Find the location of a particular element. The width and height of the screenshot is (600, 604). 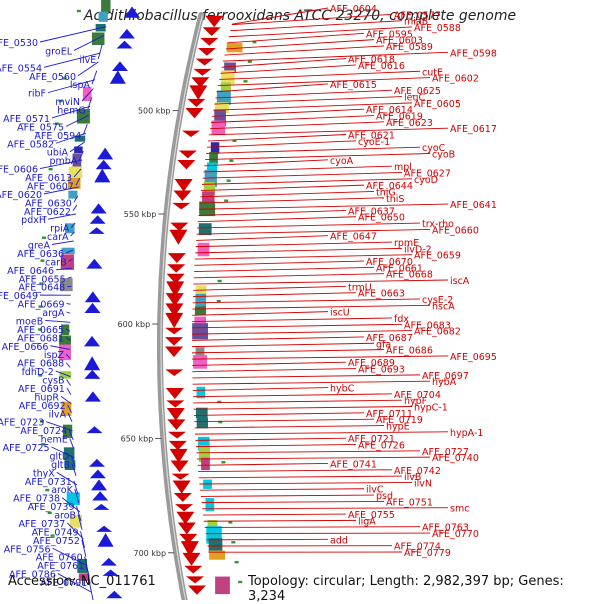

gene-label-forward: AFE_0598 is located at coordinates (473, 53).